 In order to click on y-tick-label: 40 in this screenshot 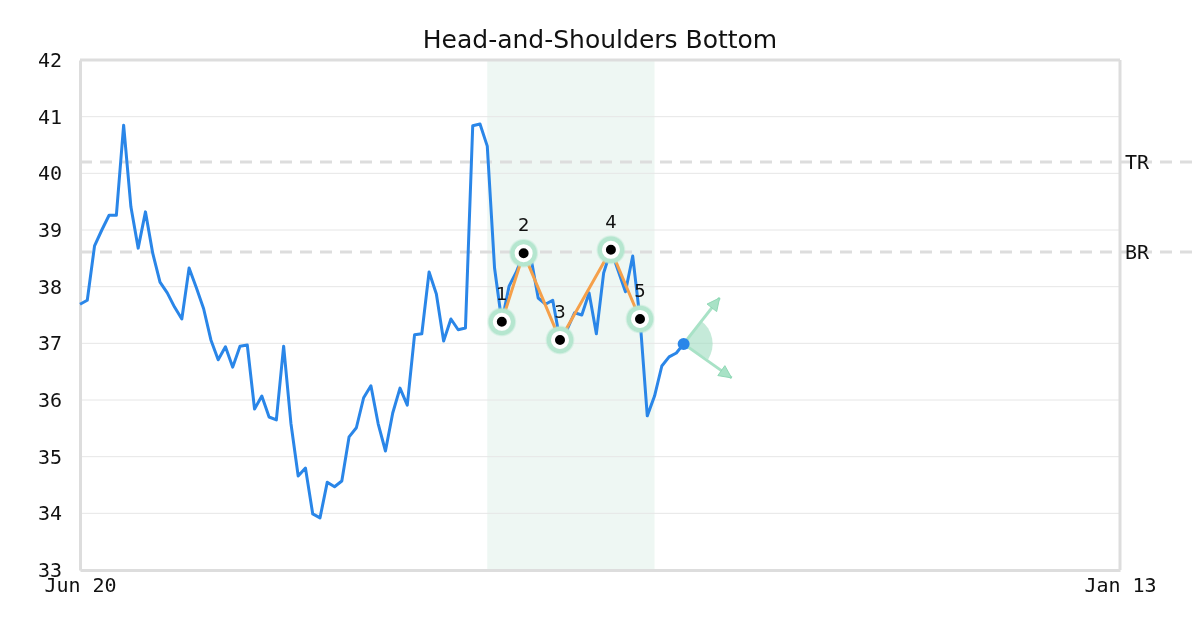, I will do `click(49, 173)`.